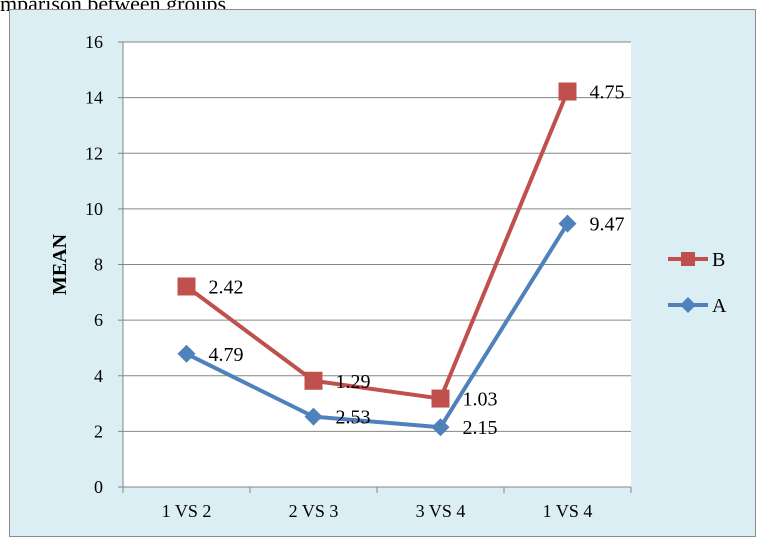 This screenshot has width=759, height=539. I want to click on x-tick-labels: 1 VS 2 2 VS 3 3 VS 4 1 VS 4, so click(377, 511).